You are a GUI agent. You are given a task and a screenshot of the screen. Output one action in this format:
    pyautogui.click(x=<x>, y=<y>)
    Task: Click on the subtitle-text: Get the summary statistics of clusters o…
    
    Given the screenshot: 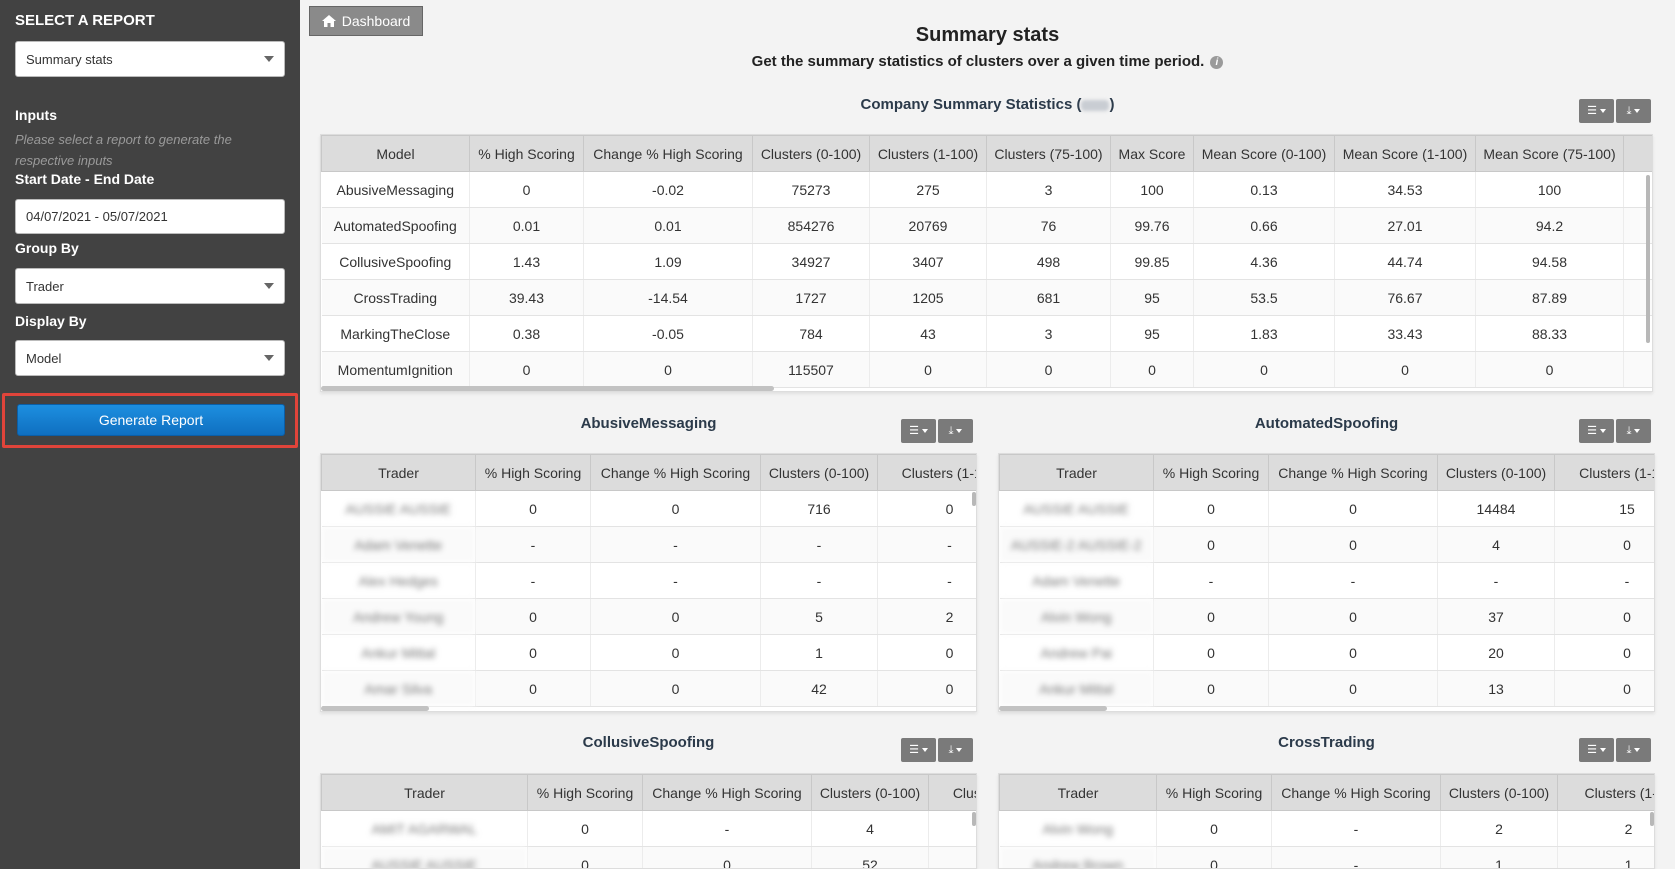 What is the action you would take?
    pyautogui.click(x=978, y=61)
    